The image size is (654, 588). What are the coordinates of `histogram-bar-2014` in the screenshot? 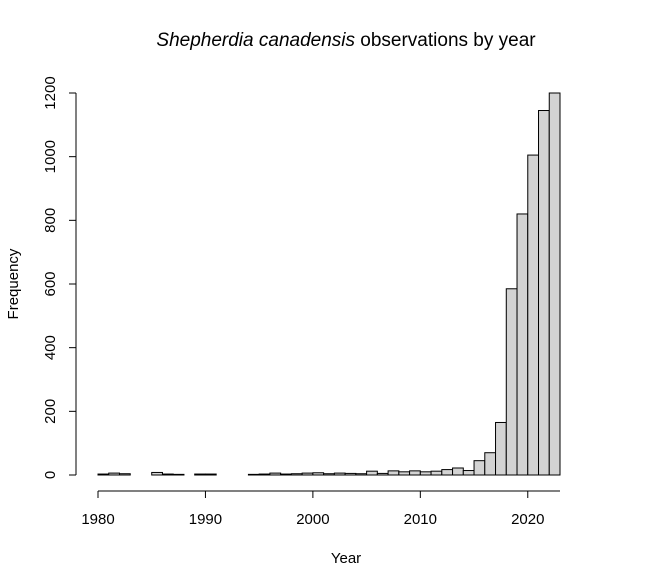 It's located at (468, 473).